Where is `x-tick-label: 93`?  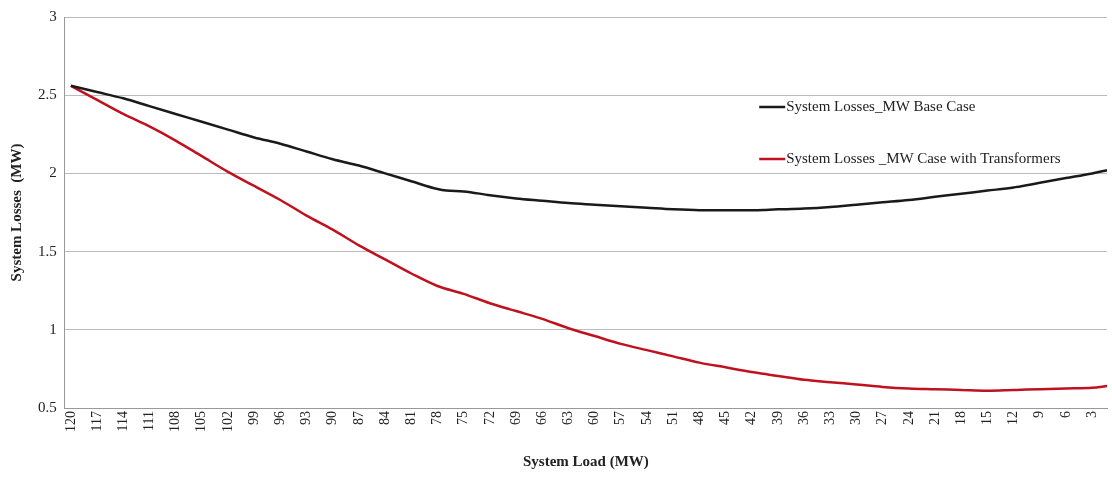 x-tick-label: 93 is located at coordinates (306, 418).